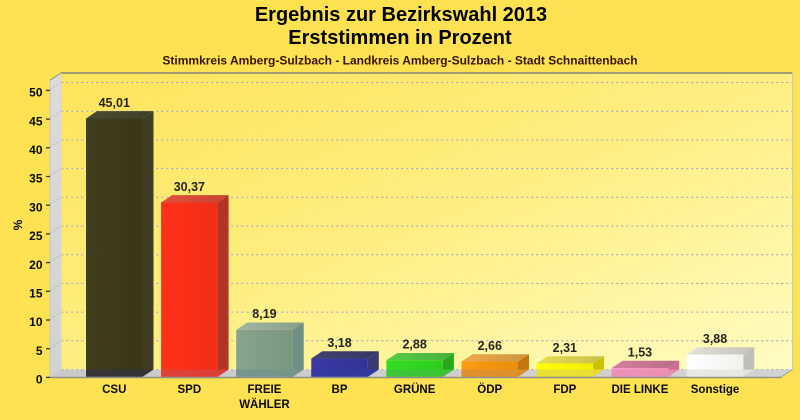 This screenshot has width=800, height=420. Describe the element at coordinates (114, 390) in the screenshot. I see `svg-text: CSU` at that location.